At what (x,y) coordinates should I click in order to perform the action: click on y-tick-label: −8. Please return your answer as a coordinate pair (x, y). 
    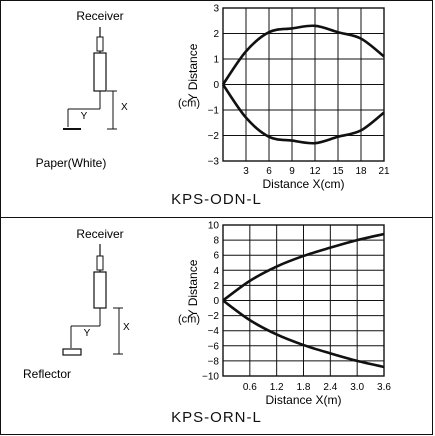
    Looking at the image, I should click on (214, 361).